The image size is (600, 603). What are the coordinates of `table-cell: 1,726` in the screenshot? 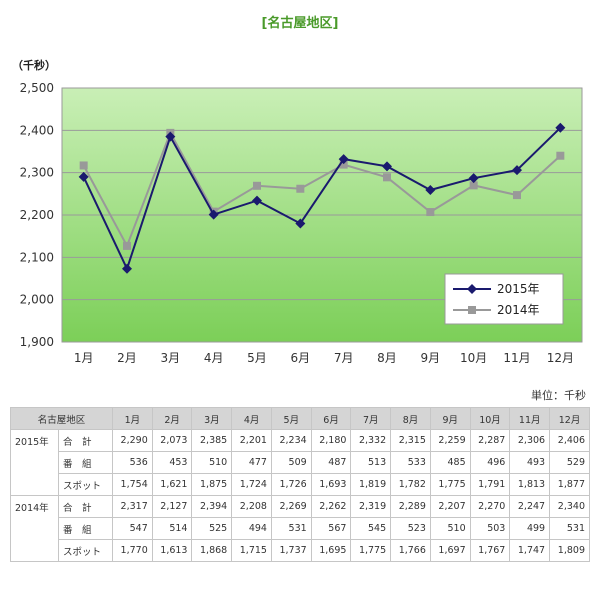 It's located at (291, 484).